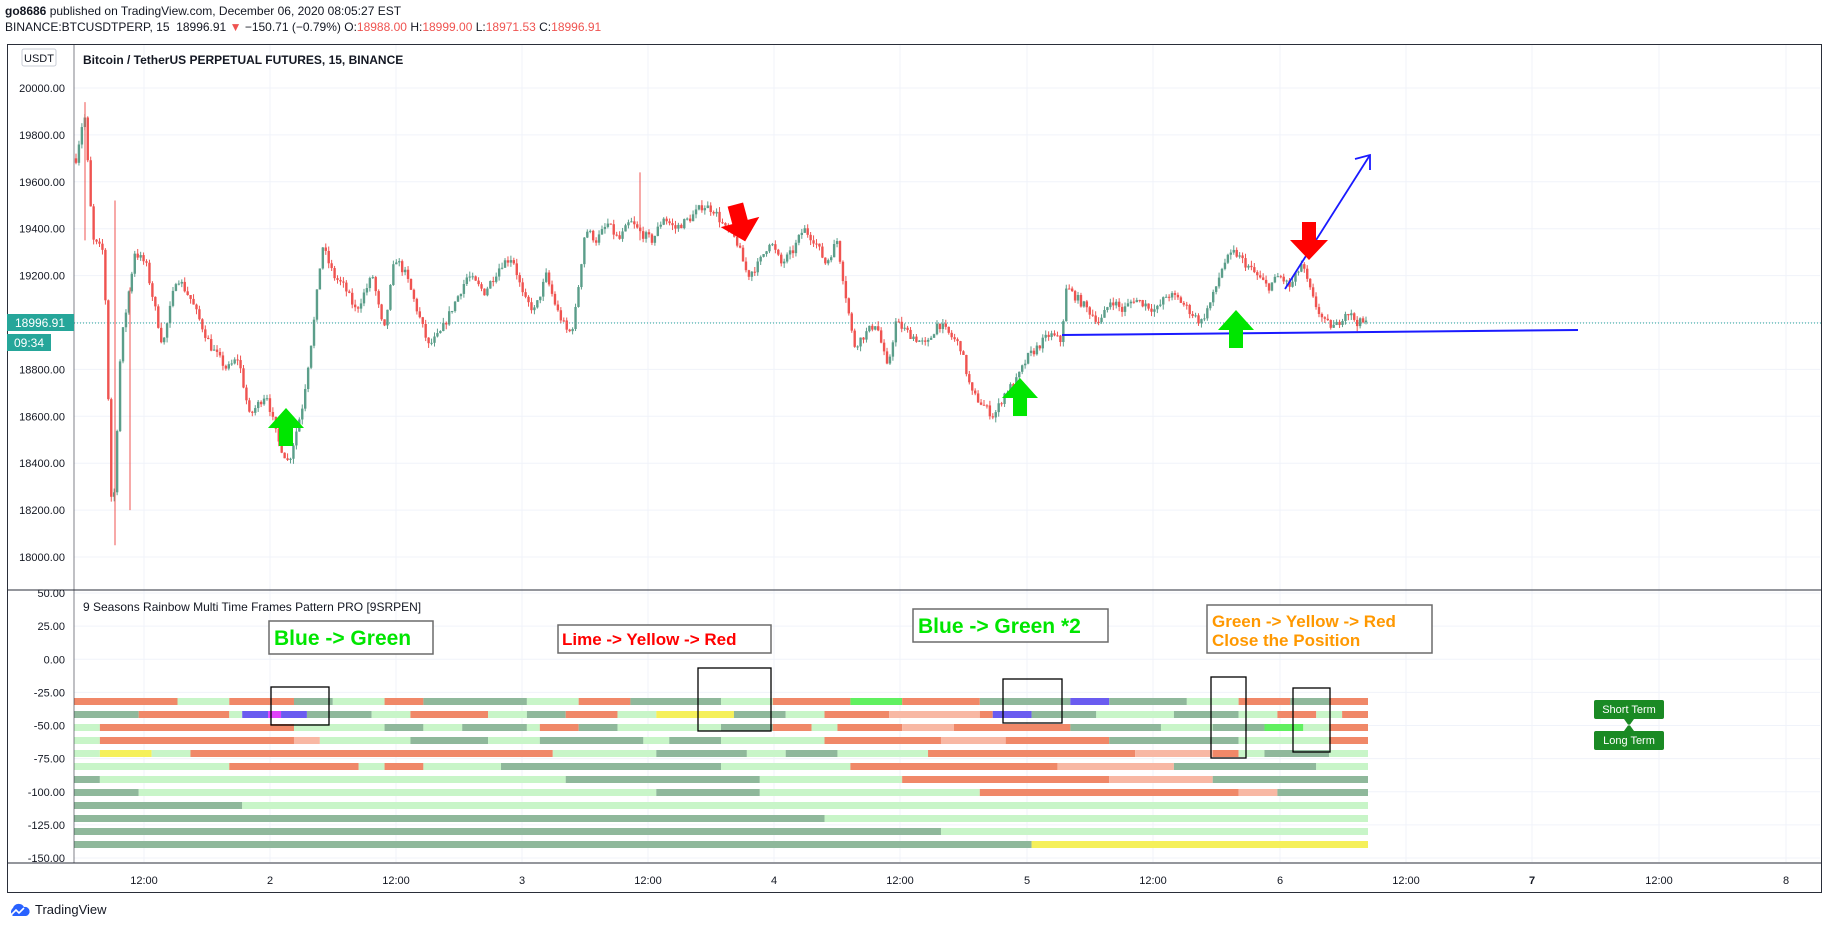 The height and width of the screenshot is (930, 1828). What do you see at coordinates (292, 27) in the screenshot?
I see `price-change: −150.71 (−0.79%)` at bounding box center [292, 27].